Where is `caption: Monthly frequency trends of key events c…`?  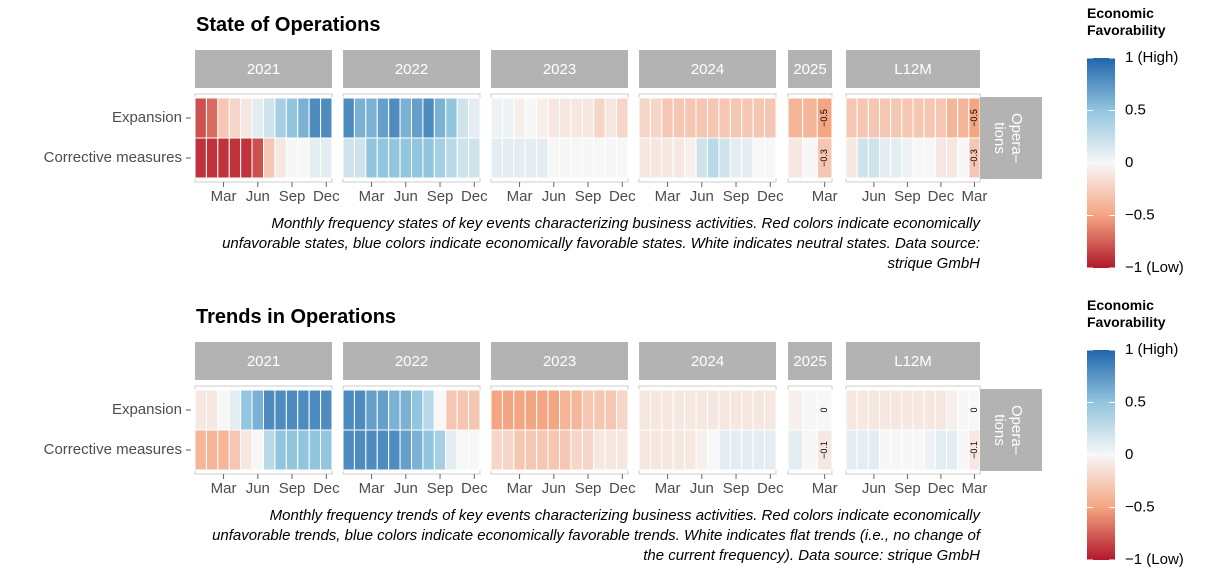 caption: Monthly frequency trends of key events c… is located at coordinates (596, 535).